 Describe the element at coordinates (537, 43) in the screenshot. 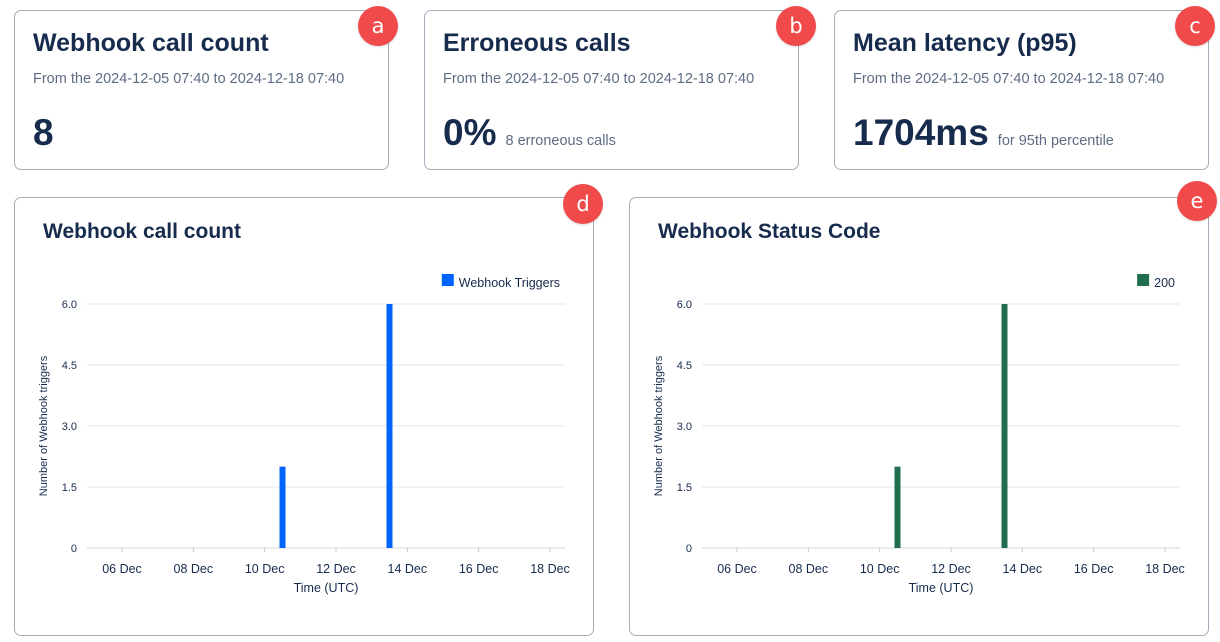

I see `stat-title: Erroneous calls` at that location.